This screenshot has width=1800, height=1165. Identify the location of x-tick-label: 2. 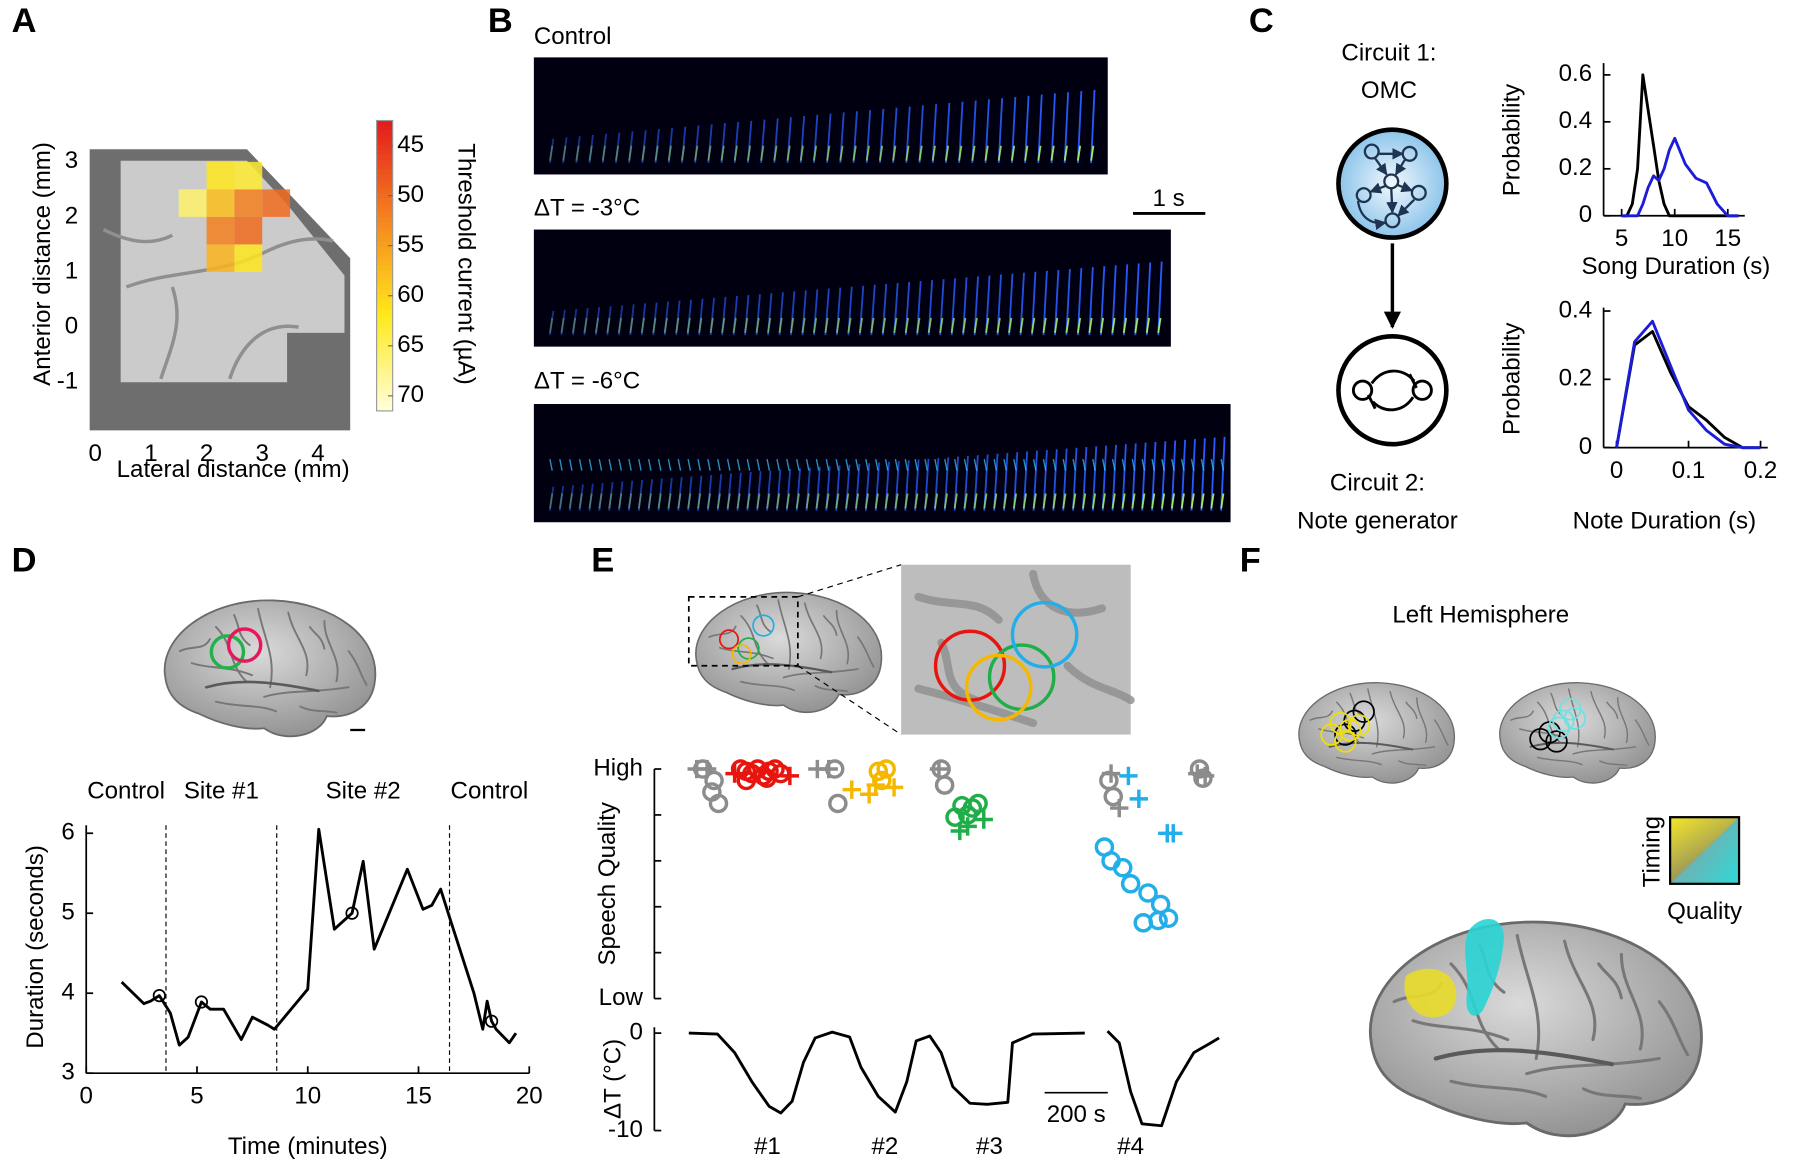
(206, 453).